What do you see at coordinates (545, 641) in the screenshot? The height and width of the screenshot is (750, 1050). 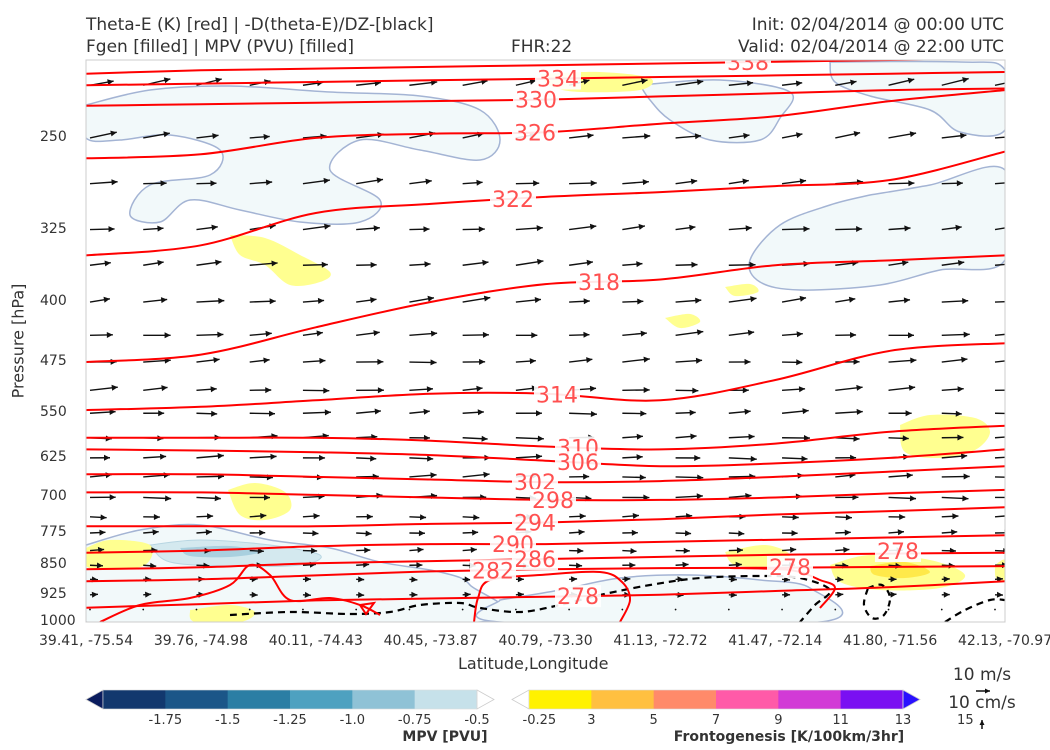 I see `x-tick-4: 40.79, -73.30` at bounding box center [545, 641].